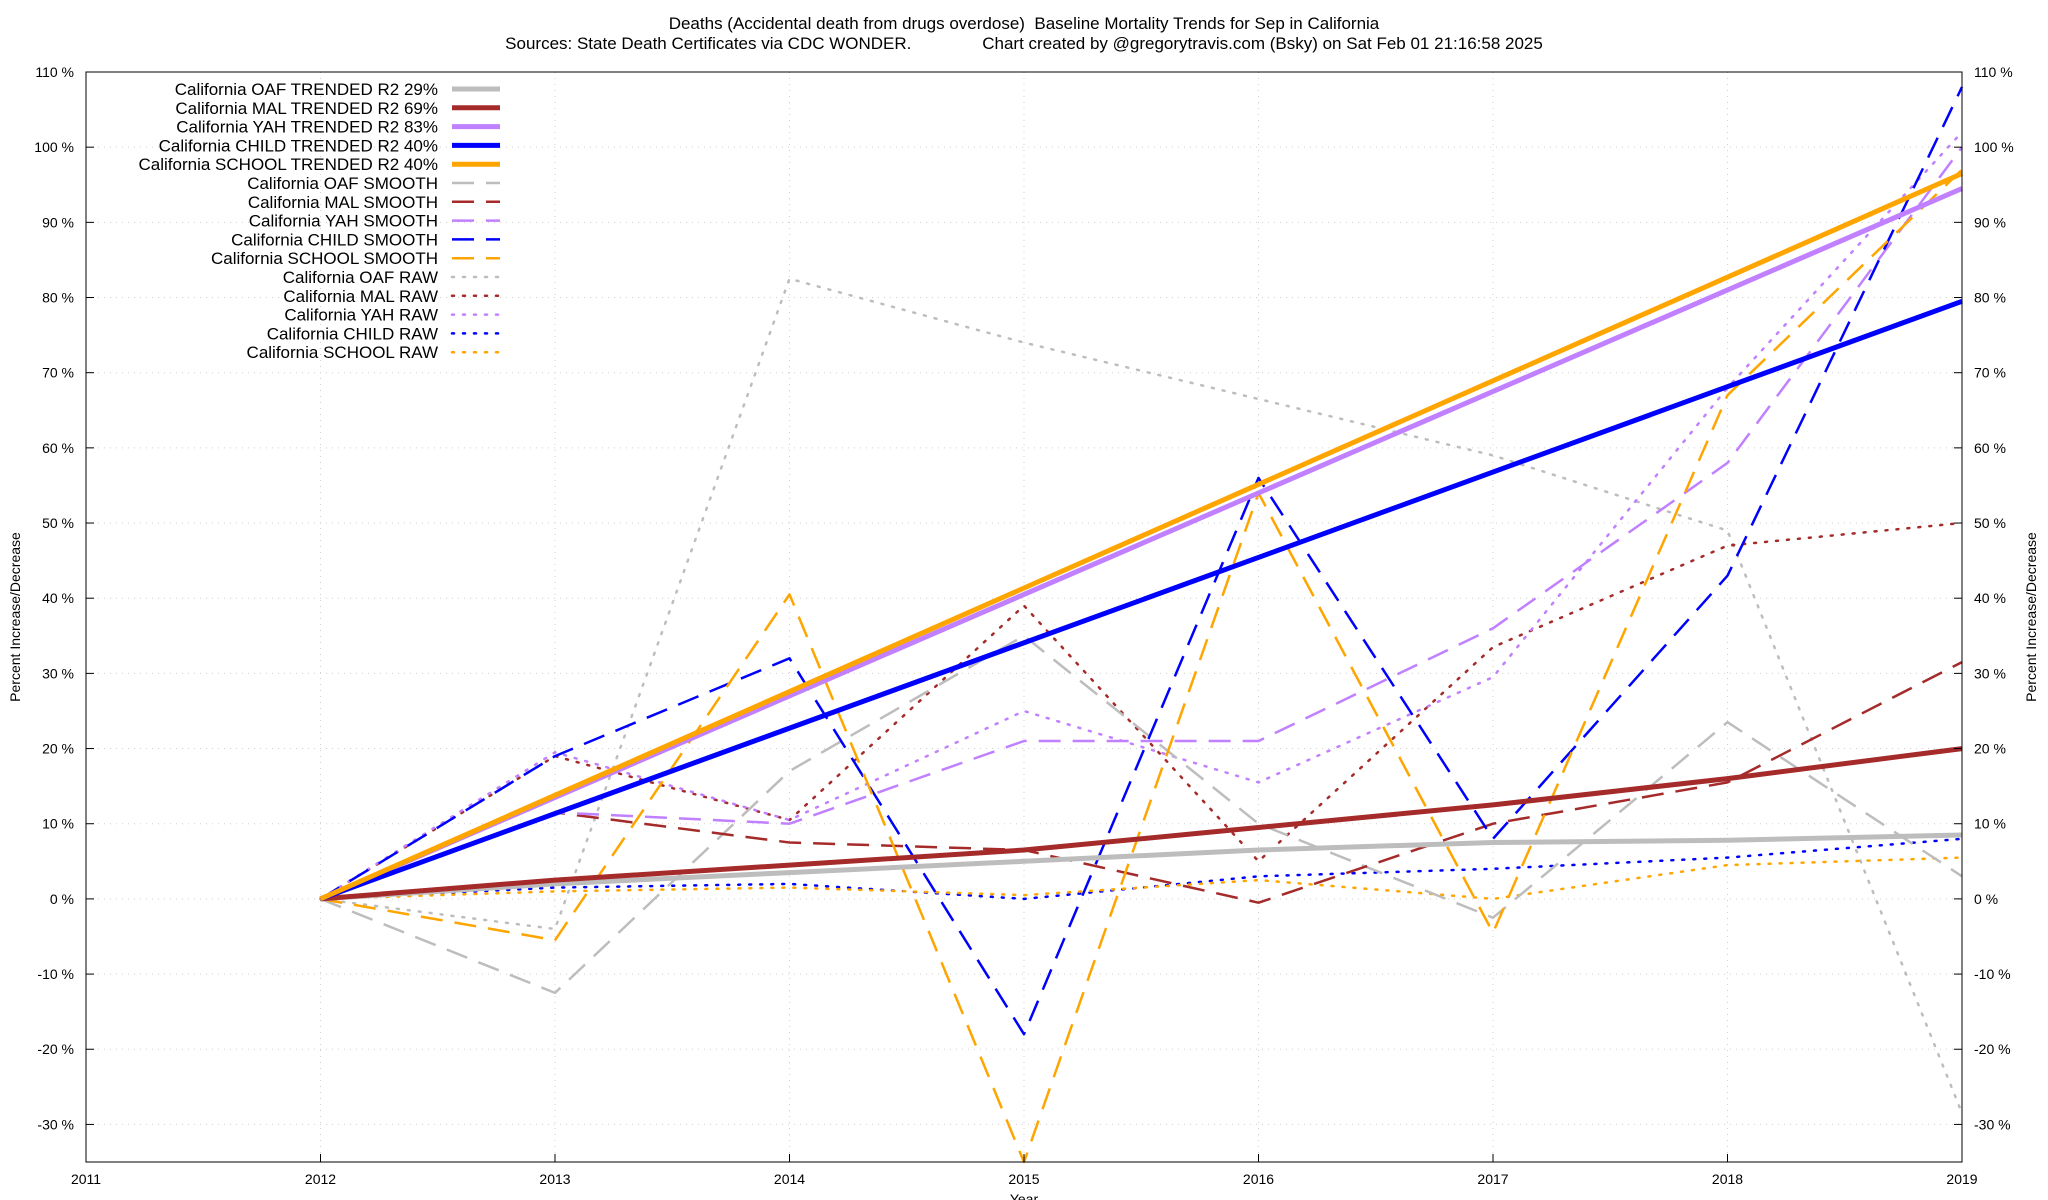  What do you see at coordinates (58, 448) in the screenshot?
I see `y-tick-label: 60 %` at bounding box center [58, 448].